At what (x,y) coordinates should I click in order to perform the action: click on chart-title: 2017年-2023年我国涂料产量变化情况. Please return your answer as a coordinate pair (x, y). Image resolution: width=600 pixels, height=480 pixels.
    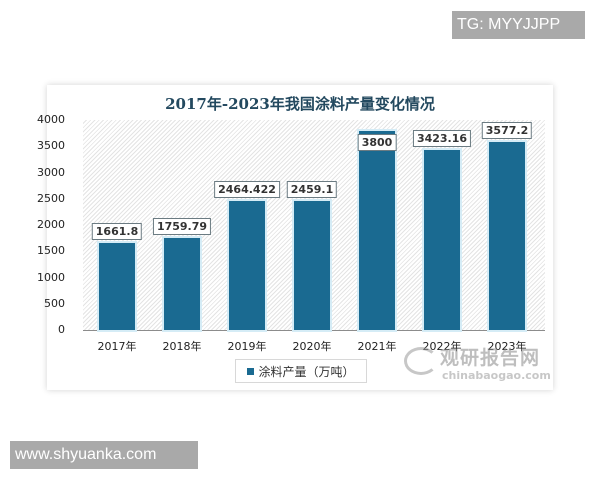
    Looking at the image, I should click on (300, 104).